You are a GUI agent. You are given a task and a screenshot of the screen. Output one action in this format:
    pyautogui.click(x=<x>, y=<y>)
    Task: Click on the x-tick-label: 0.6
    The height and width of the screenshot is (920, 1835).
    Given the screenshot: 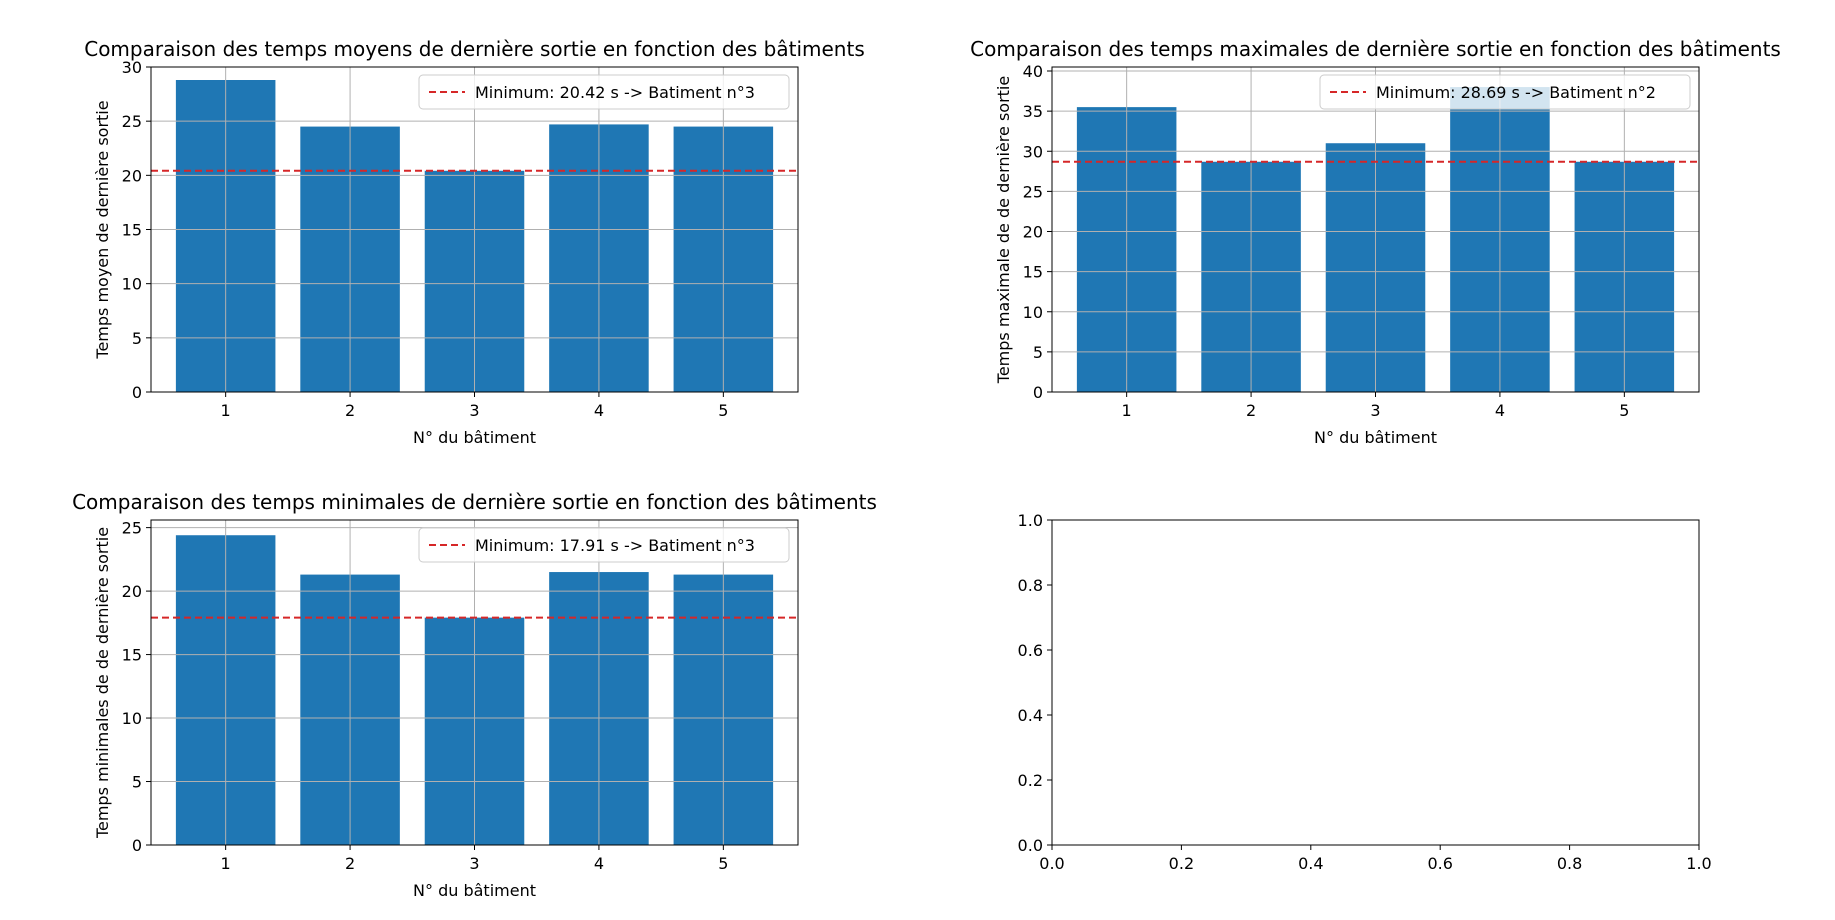 What is the action you would take?
    pyautogui.click(x=1439, y=863)
    